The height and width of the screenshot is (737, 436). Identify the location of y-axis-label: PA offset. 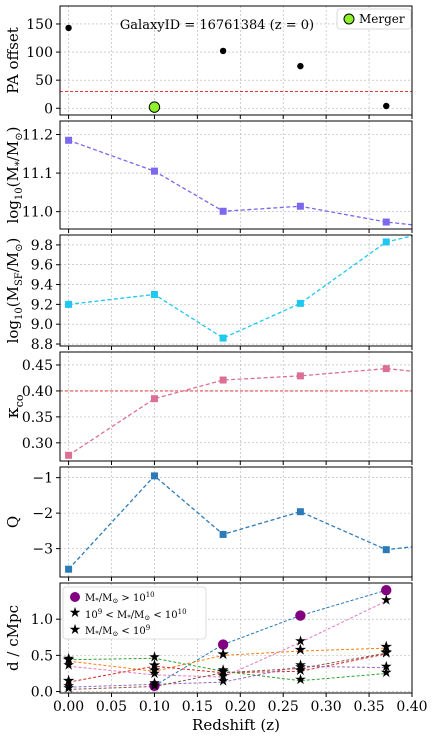
(13, 60).